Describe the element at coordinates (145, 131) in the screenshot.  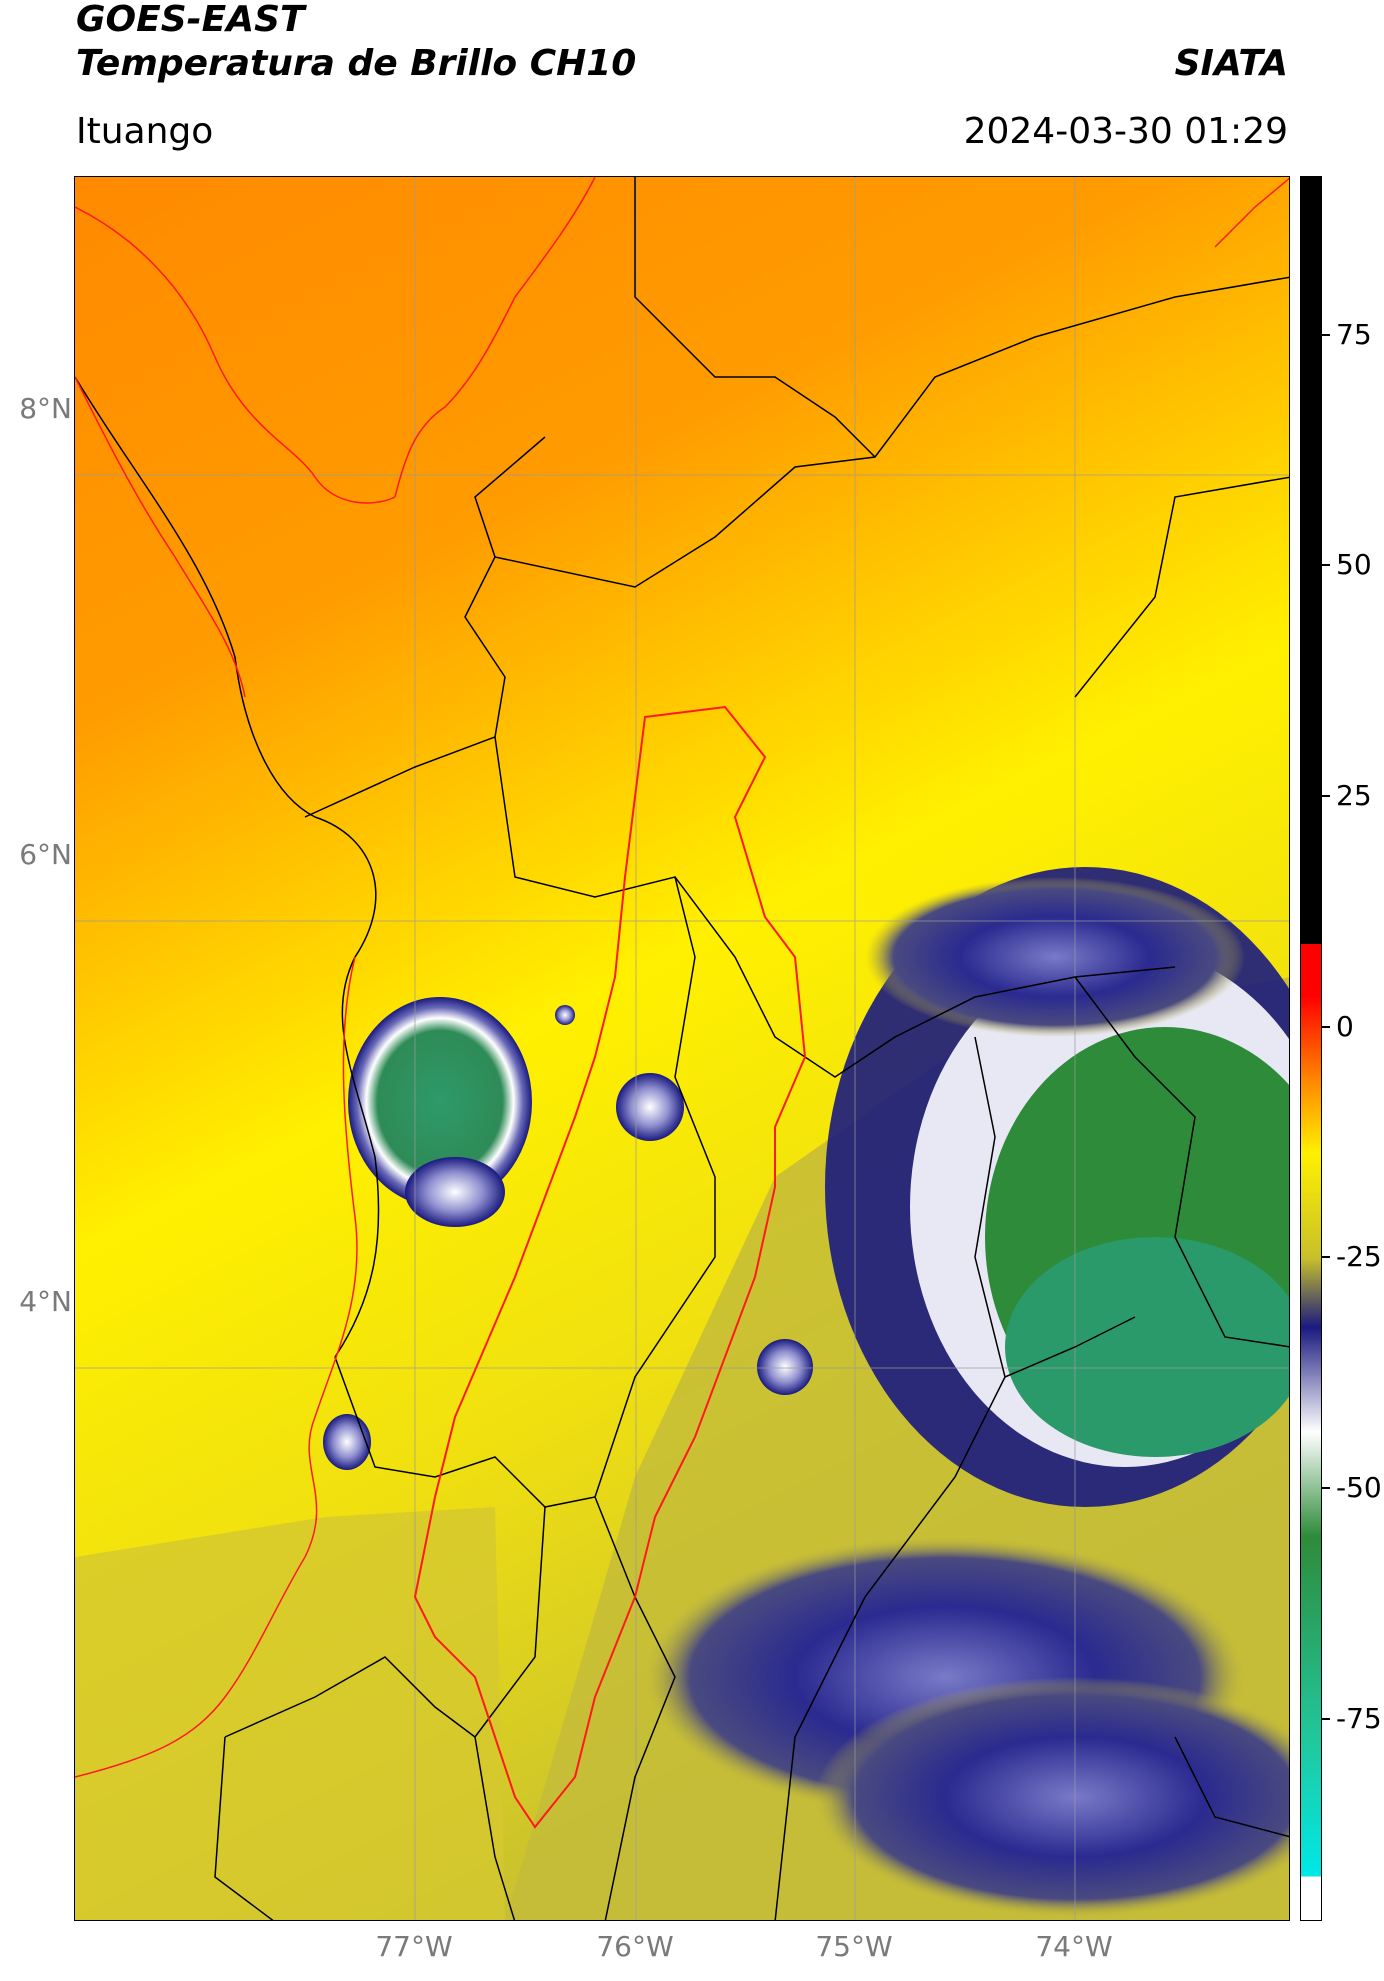
I see `region-label: Ituango` at that location.